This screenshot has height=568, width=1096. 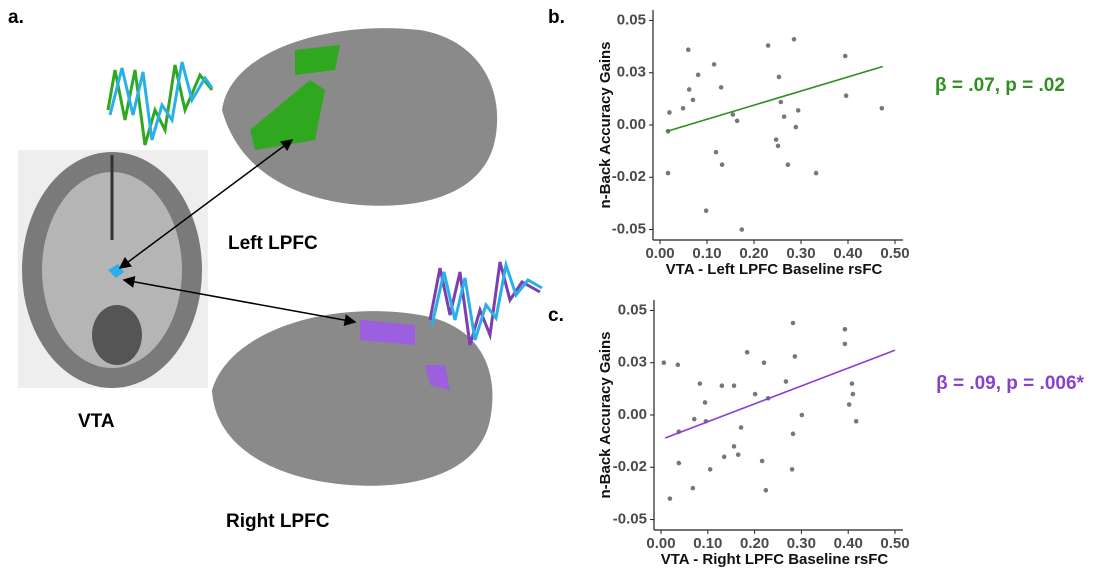 What do you see at coordinates (273, 243) in the screenshot?
I see `region-label: Left LPFC` at bounding box center [273, 243].